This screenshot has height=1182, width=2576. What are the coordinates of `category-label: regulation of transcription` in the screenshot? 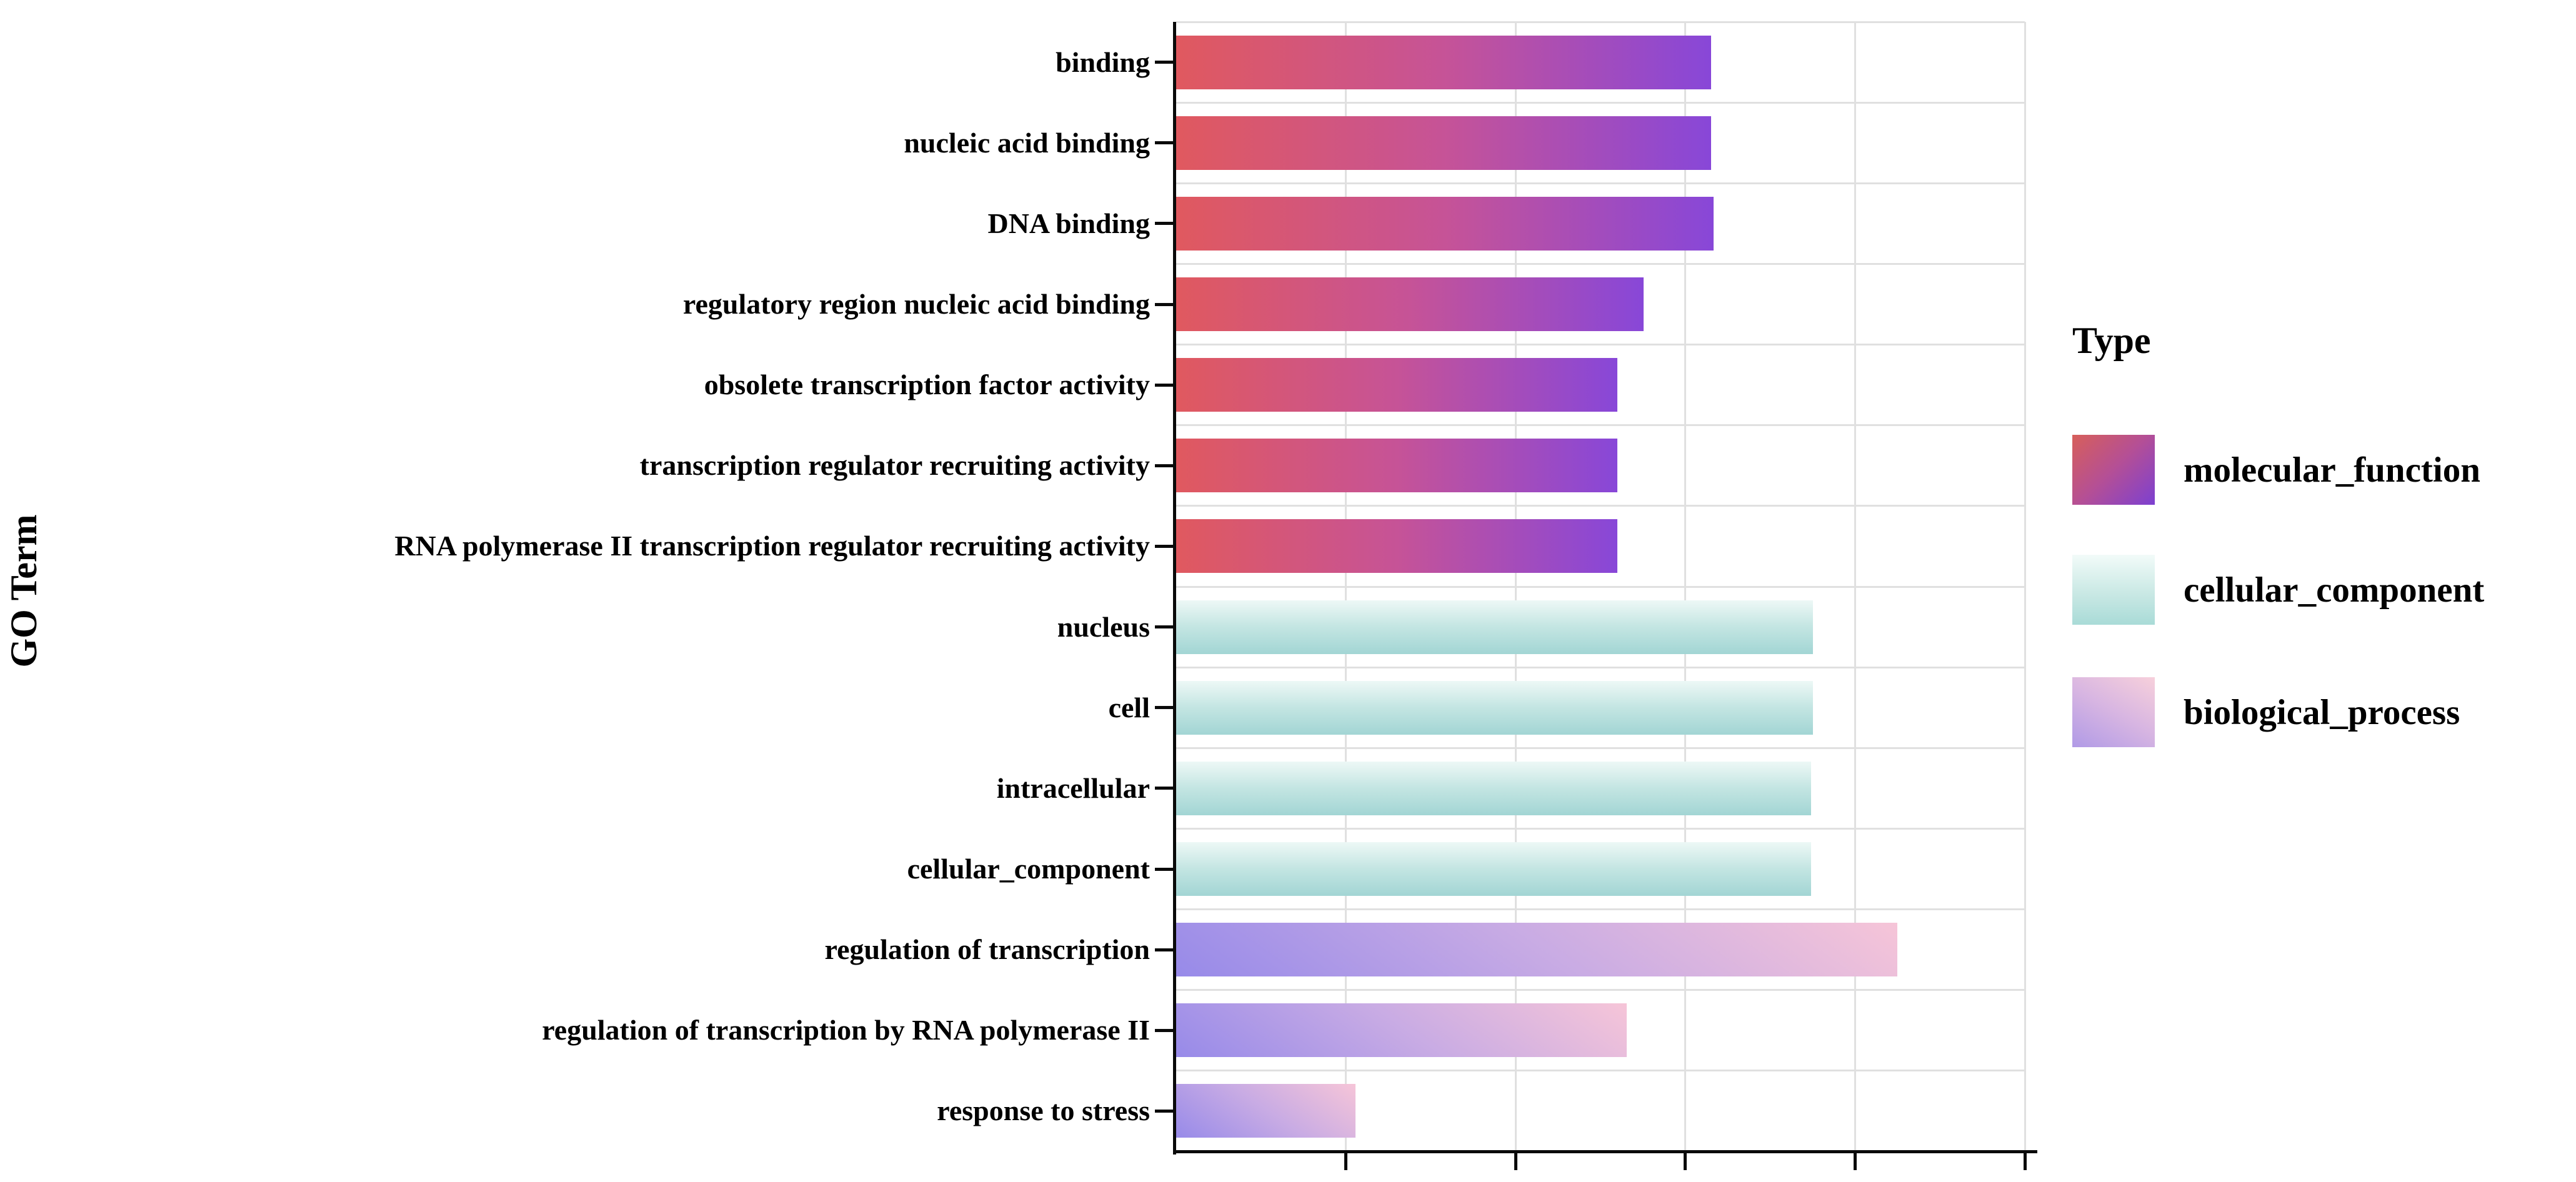 It's located at (987, 949).